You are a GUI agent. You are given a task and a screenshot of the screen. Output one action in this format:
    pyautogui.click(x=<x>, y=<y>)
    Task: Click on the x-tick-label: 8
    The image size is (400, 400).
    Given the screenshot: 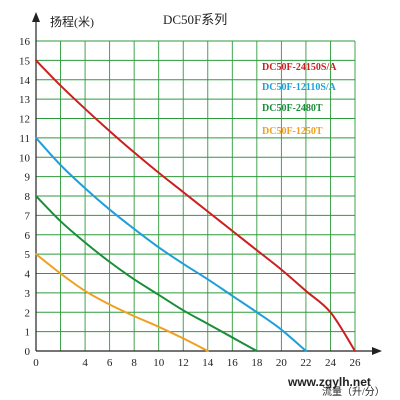 What is the action you would take?
    pyautogui.click(x=134, y=363)
    